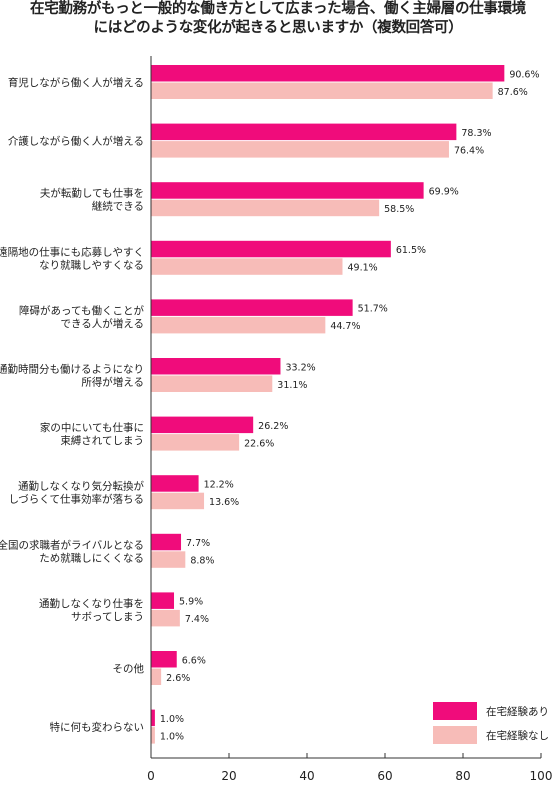 The height and width of the screenshot is (805, 556). Describe the element at coordinates (306, 776) in the screenshot. I see `x-tick-label: 40` at that location.